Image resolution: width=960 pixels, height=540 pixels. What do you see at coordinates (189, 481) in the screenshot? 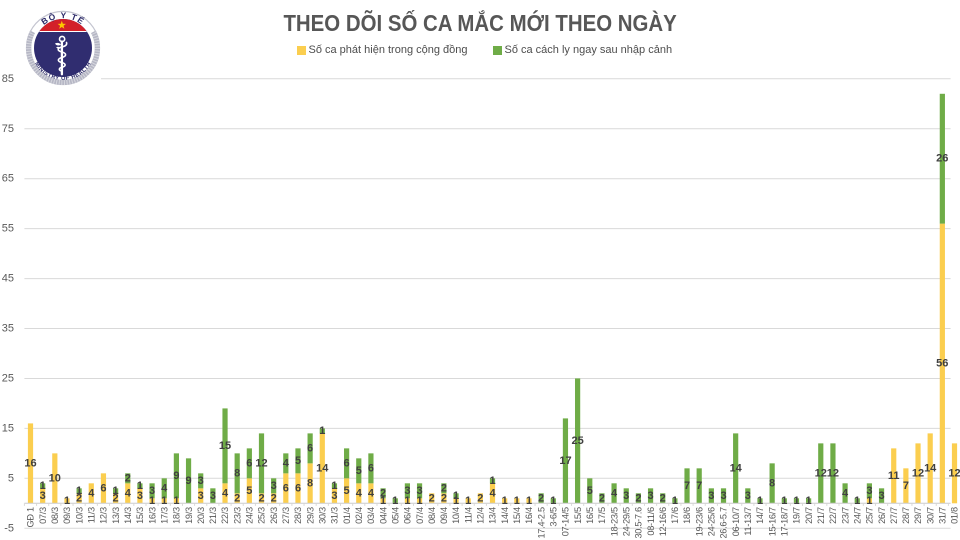
I see `svg-text: 9` at bounding box center [189, 481].